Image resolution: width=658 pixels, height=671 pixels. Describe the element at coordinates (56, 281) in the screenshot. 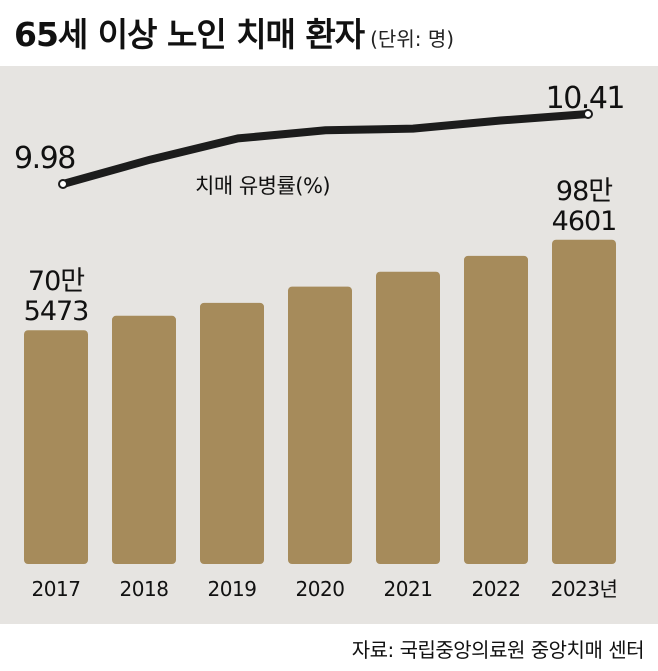

I see `bar-value-label: 70만` at that location.